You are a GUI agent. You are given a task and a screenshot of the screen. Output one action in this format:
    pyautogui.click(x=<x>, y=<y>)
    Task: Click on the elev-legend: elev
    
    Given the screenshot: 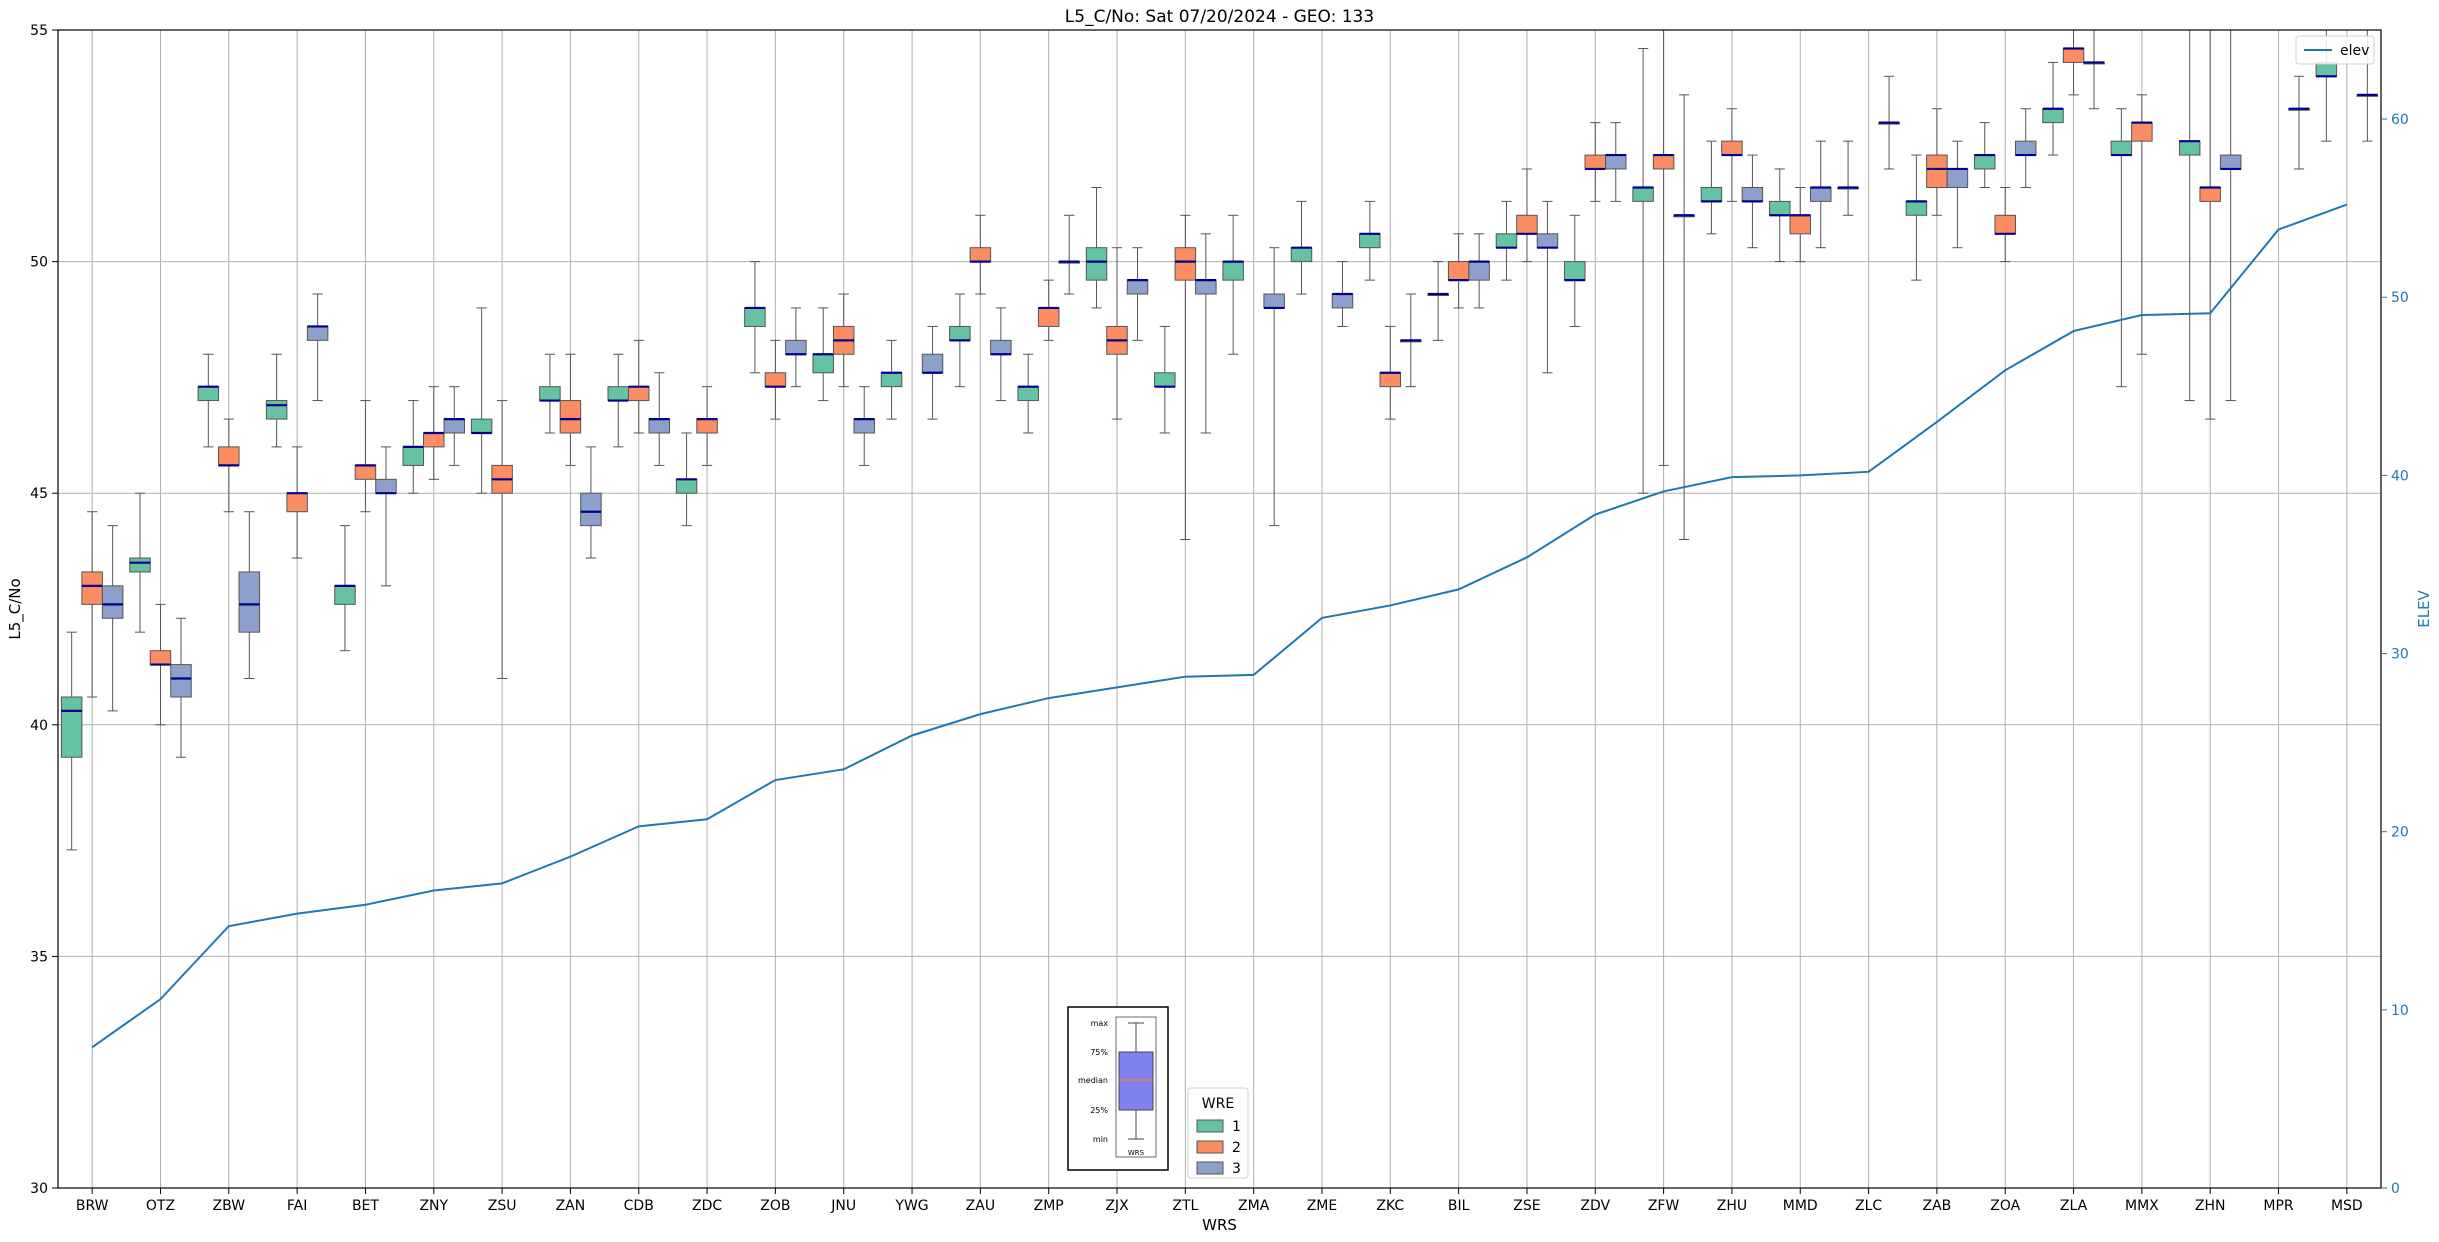 What is the action you would take?
    pyautogui.click(x=2335, y=50)
    